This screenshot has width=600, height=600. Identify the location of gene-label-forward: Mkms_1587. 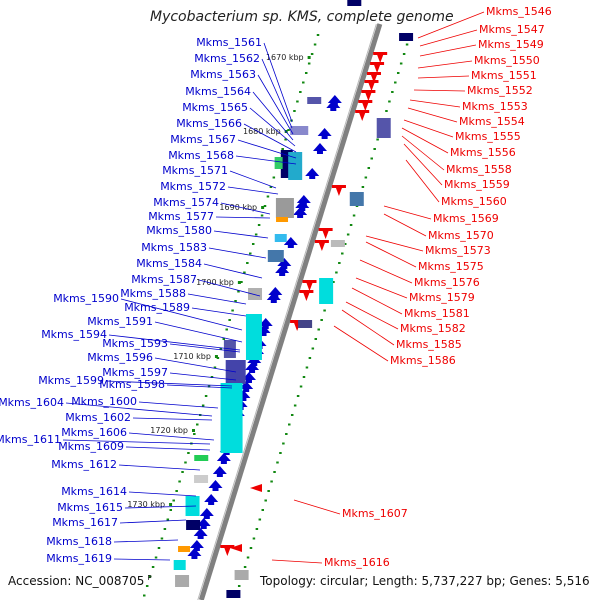
(164, 279).